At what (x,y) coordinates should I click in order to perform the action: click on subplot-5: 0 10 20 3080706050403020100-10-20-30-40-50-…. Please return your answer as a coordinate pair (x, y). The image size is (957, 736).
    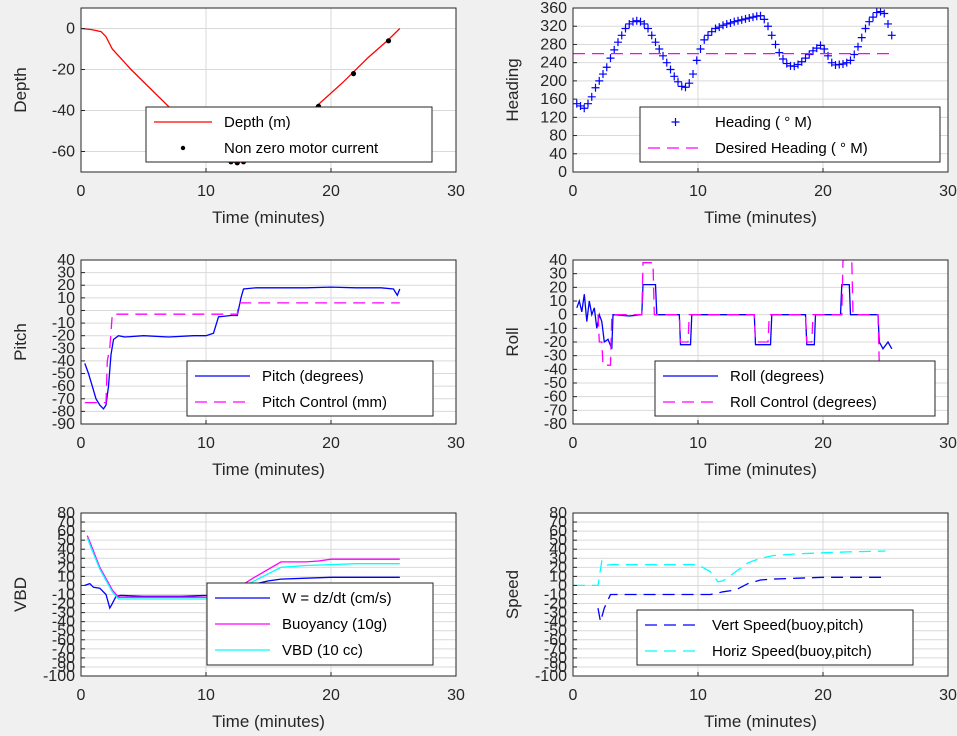
    Looking at the image, I should click on (238, 618).